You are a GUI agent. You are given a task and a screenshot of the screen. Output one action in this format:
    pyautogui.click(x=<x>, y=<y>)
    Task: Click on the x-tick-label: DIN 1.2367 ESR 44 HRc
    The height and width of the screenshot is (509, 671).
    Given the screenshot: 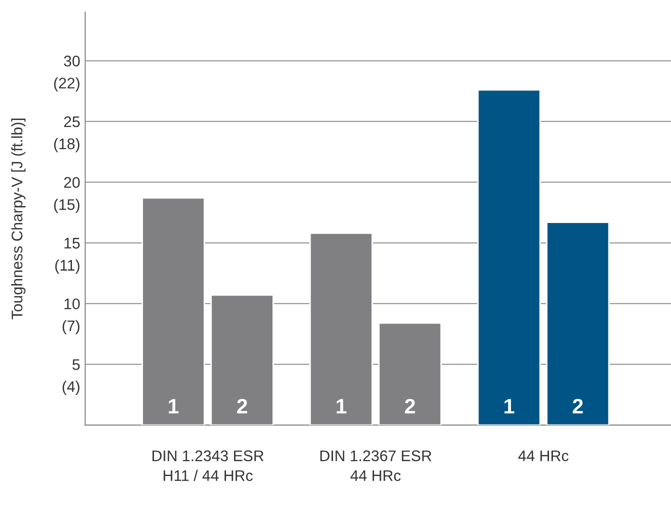 What is the action you would take?
    pyautogui.click(x=376, y=466)
    